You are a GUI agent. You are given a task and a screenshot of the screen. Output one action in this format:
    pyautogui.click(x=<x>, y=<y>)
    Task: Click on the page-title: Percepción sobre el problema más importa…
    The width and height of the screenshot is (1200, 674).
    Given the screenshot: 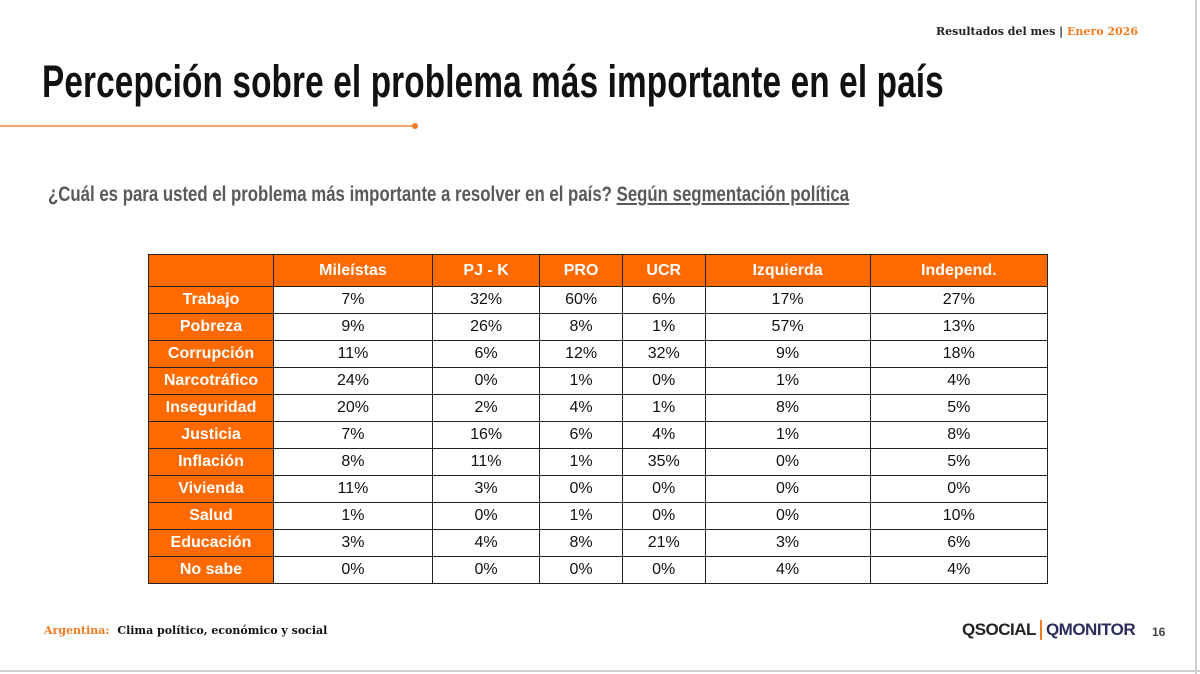 What is the action you would take?
    pyautogui.click(x=493, y=81)
    